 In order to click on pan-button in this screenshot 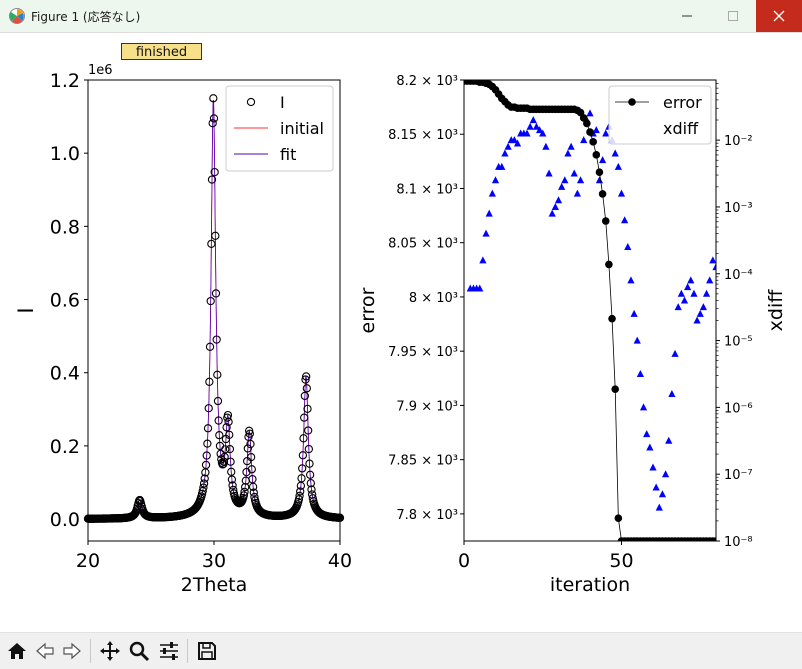, I will do `click(110, 651)`.